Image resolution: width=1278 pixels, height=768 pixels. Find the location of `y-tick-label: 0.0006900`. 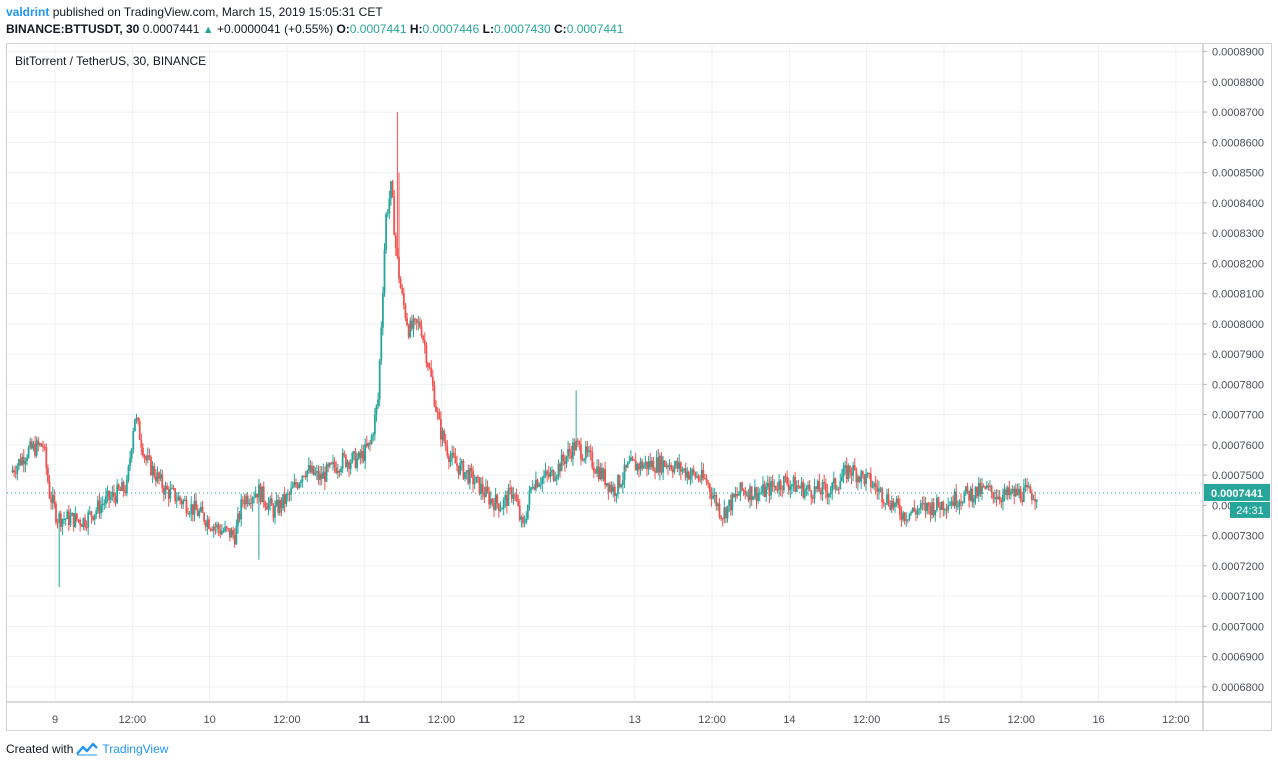

y-tick-label: 0.0006900 is located at coordinates (1238, 658).